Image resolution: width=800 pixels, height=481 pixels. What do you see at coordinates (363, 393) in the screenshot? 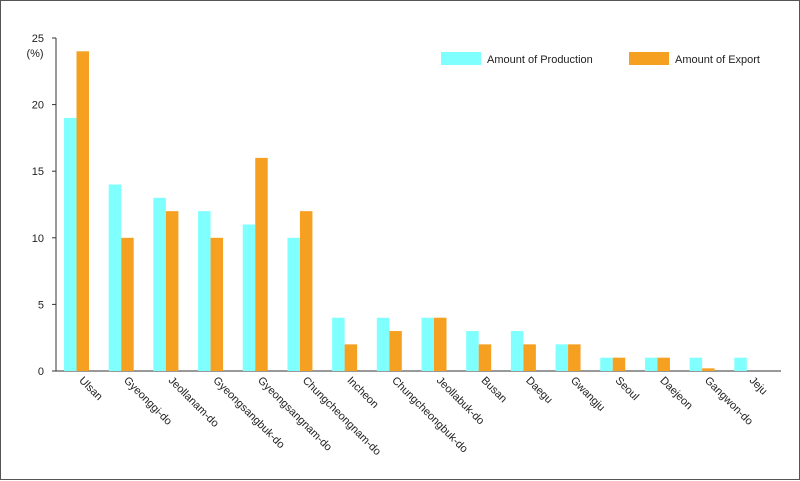
I see `category-label: Incheon` at bounding box center [363, 393].